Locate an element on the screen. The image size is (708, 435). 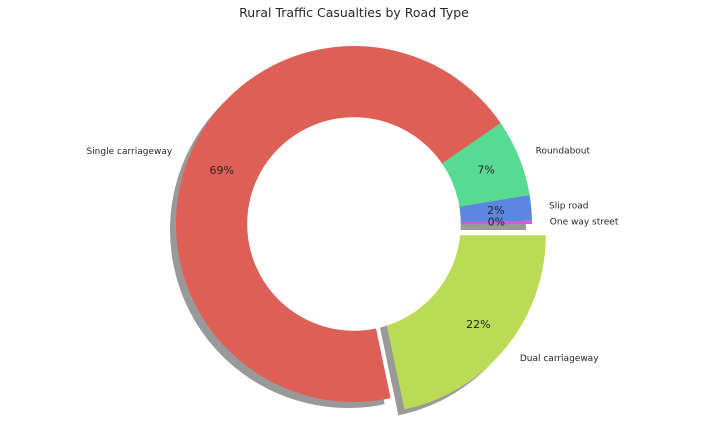
slice-label-one-way-street: One way street is located at coordinates (584, 223).